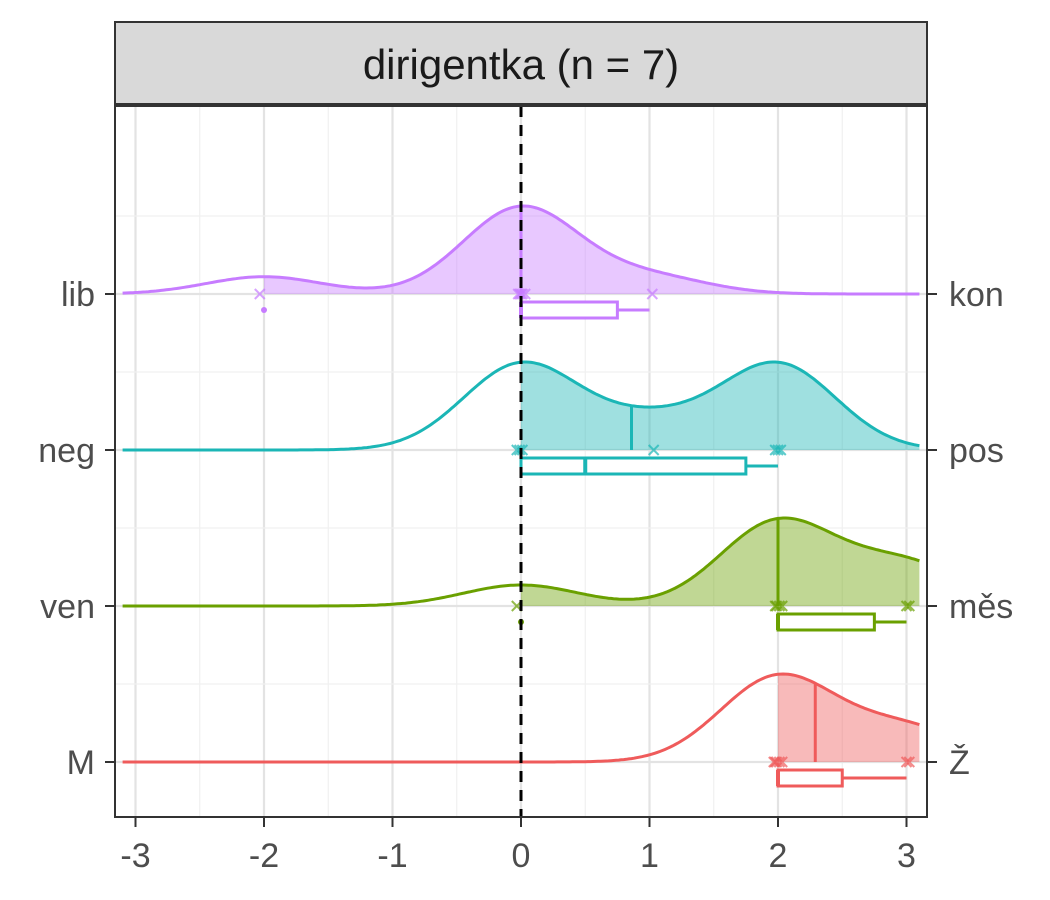 The height and width of the screenshot is (900, 1050). I want to click on facet-strip, so click(521, 63).